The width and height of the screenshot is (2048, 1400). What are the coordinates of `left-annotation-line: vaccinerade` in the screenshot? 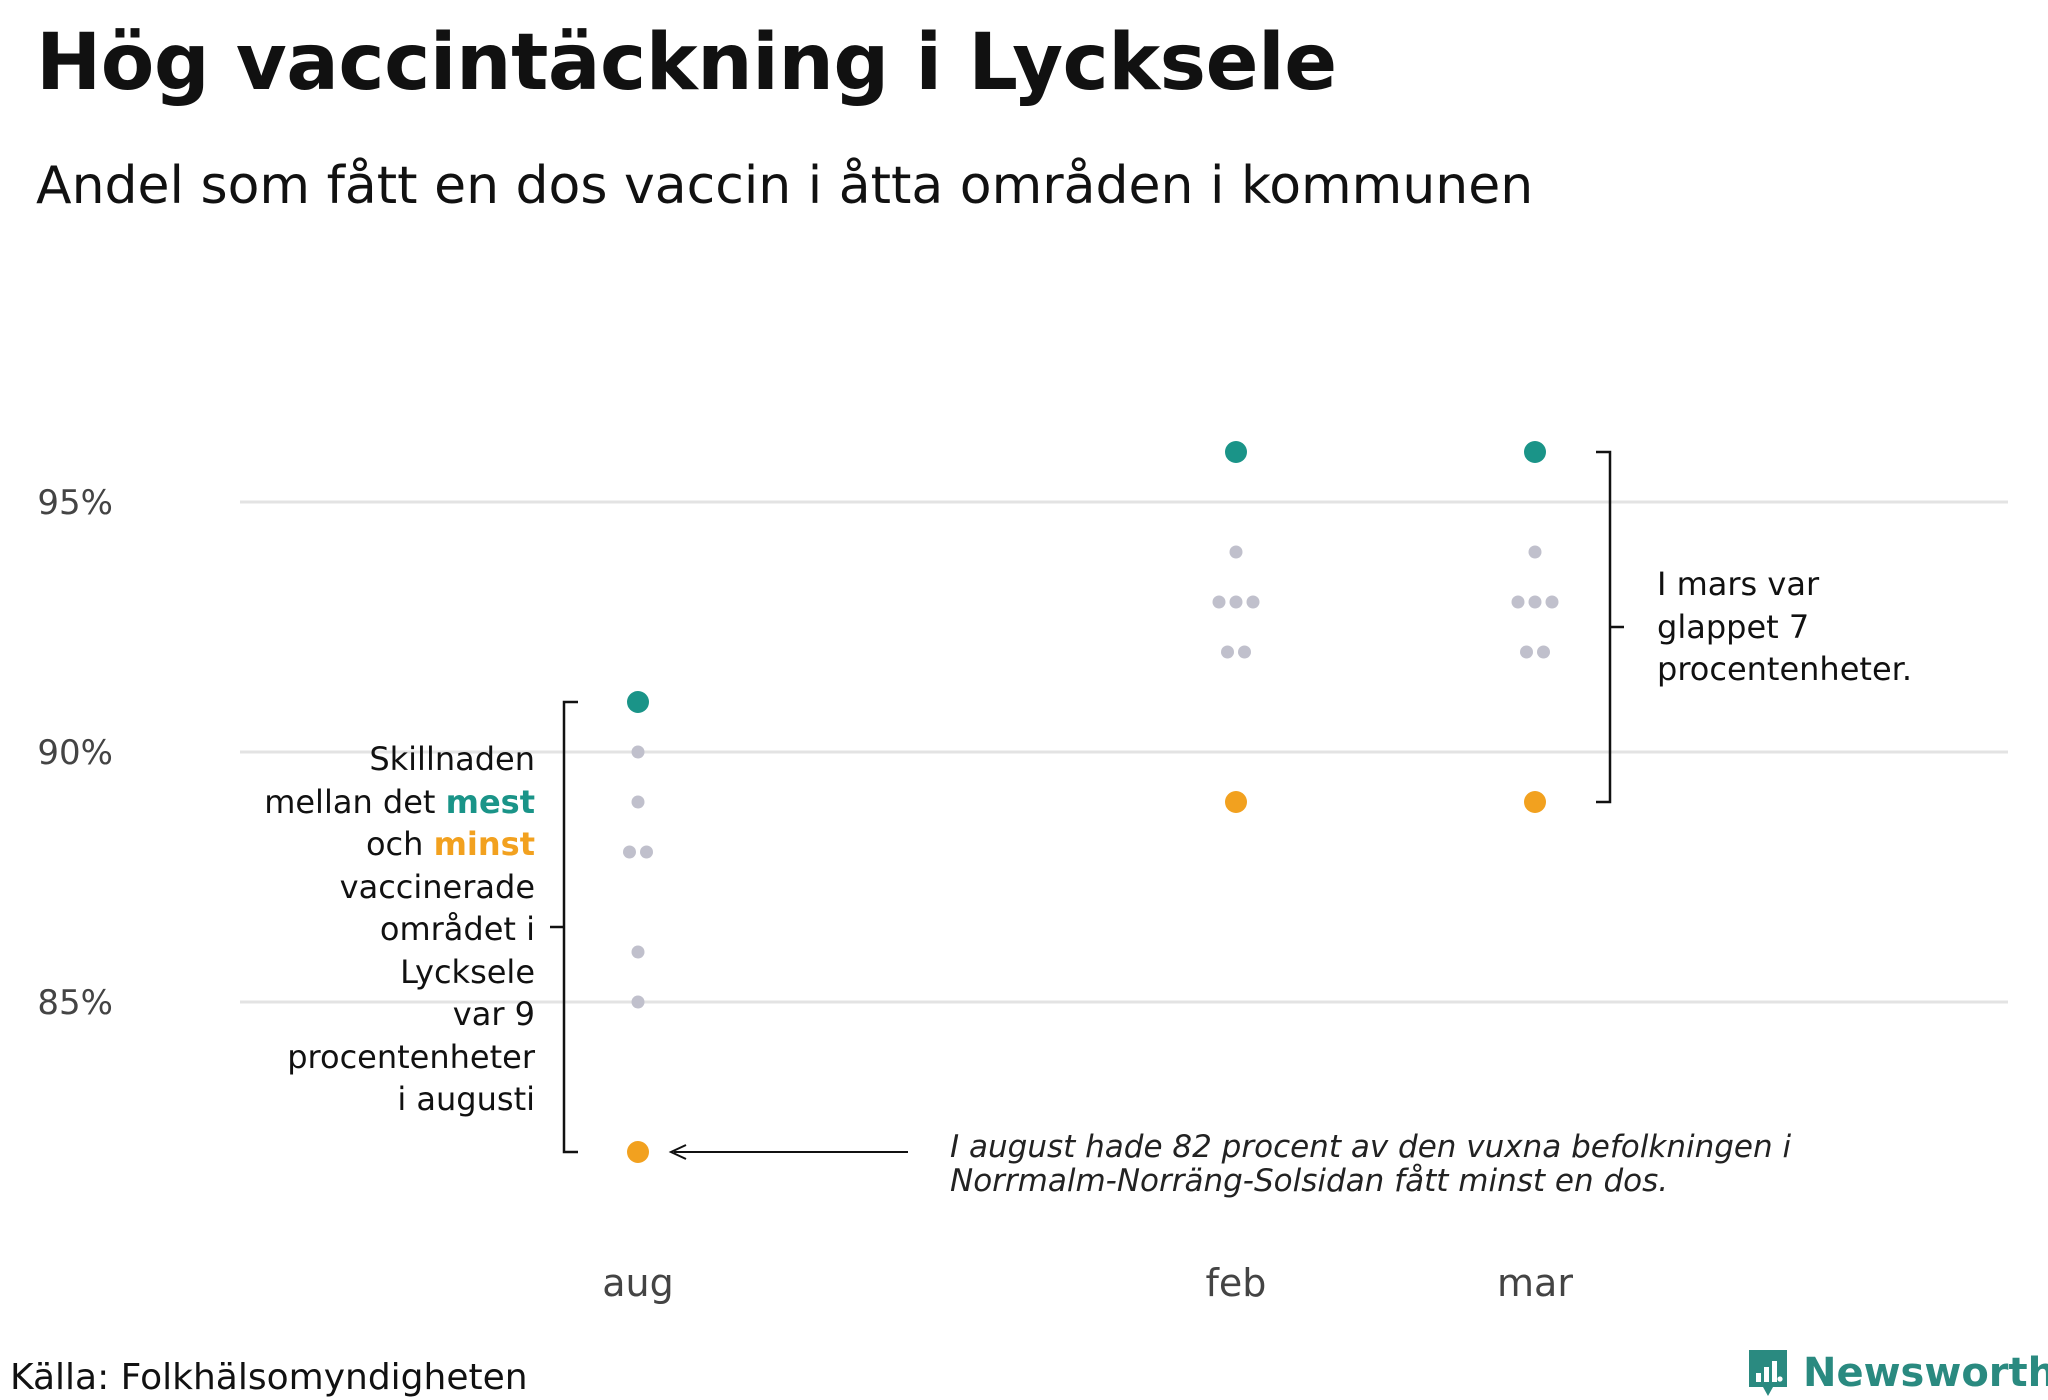 It's located at (437, 886).